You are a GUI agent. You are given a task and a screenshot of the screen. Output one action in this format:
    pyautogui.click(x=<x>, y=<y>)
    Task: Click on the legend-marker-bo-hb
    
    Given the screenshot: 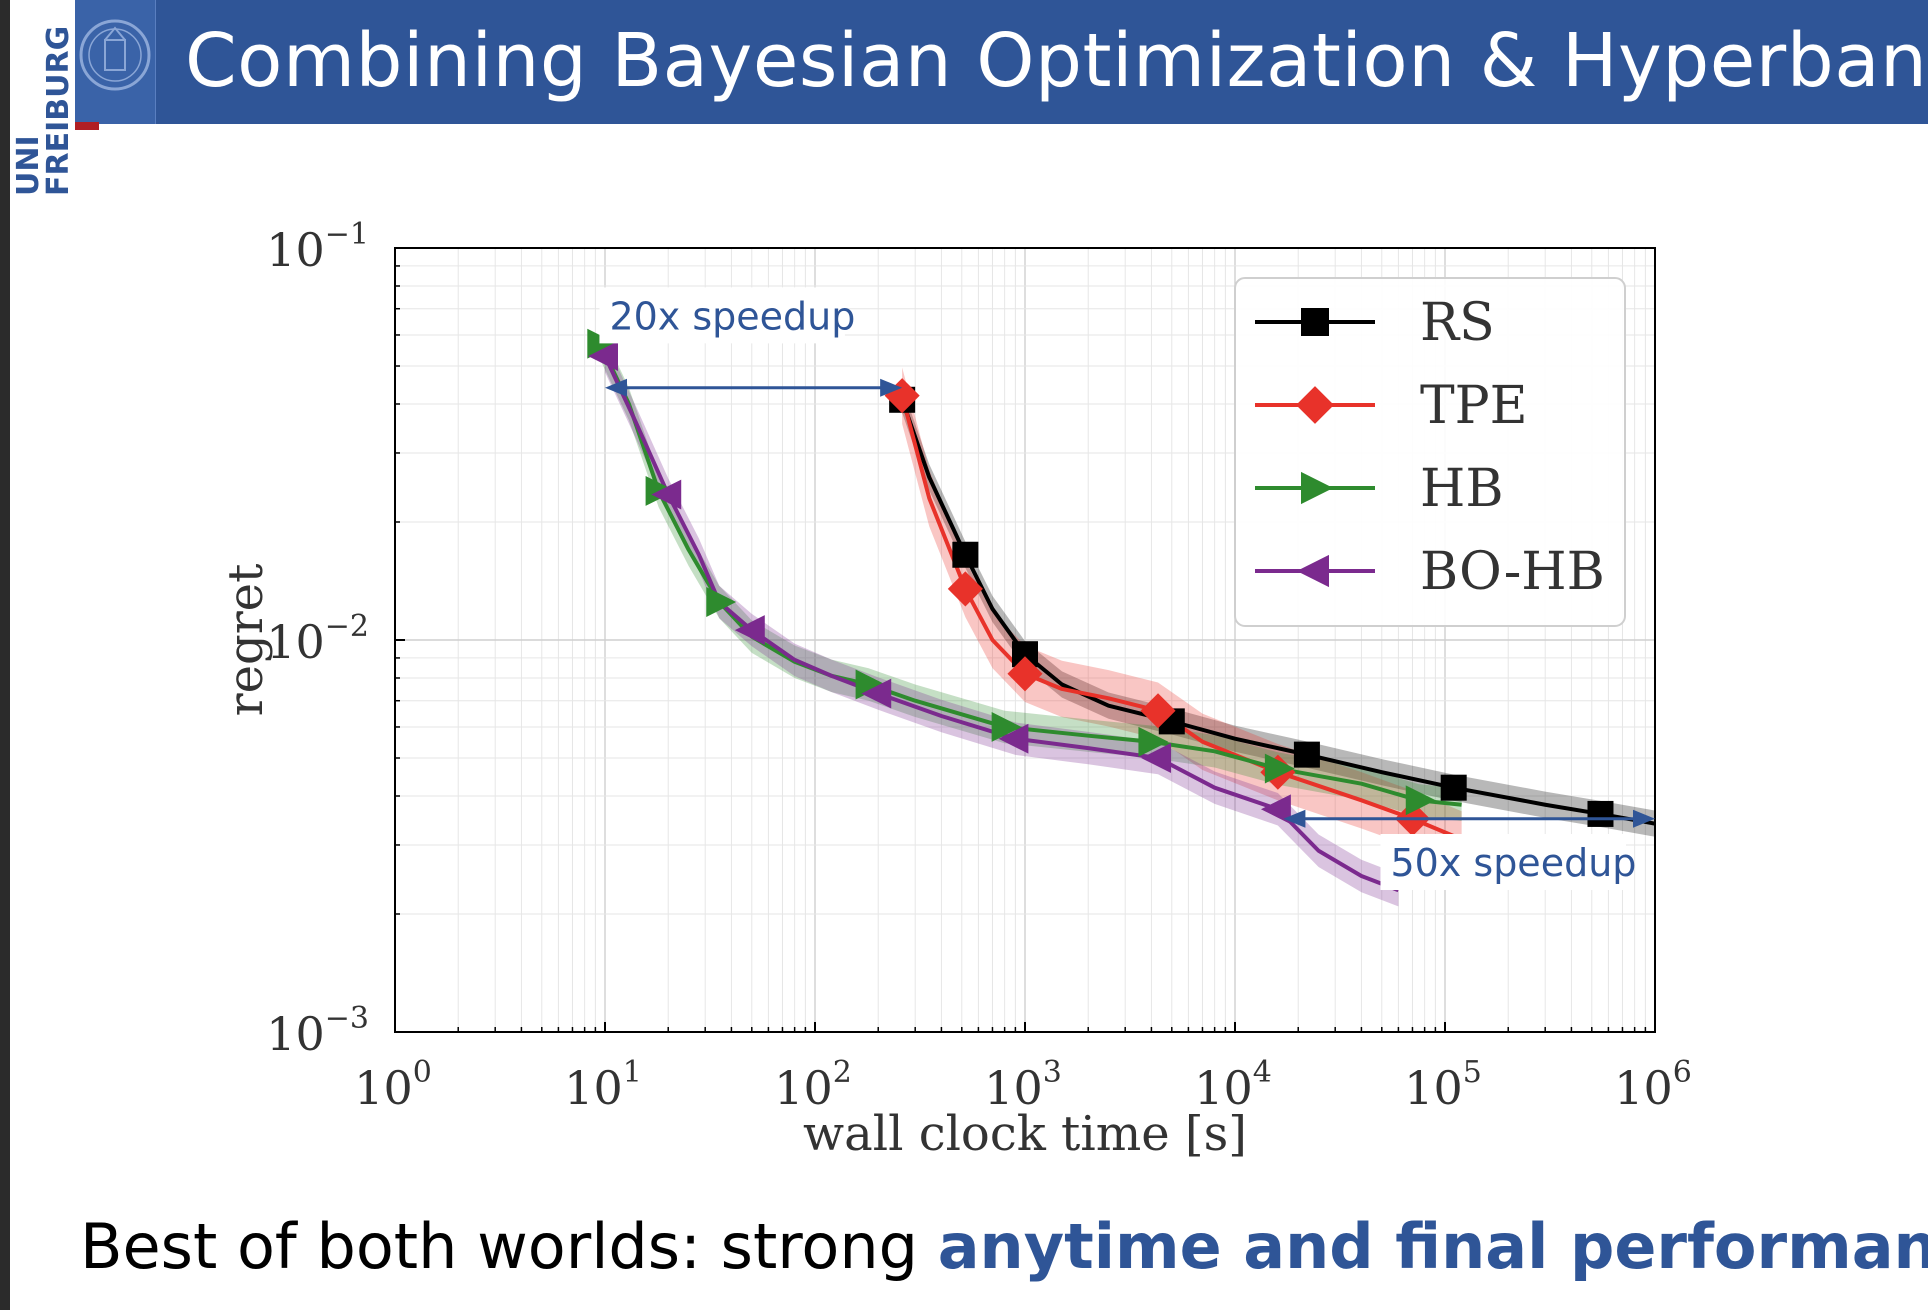 What is the action you would take?
    pyautogui.click(x=1312, y=571)
    